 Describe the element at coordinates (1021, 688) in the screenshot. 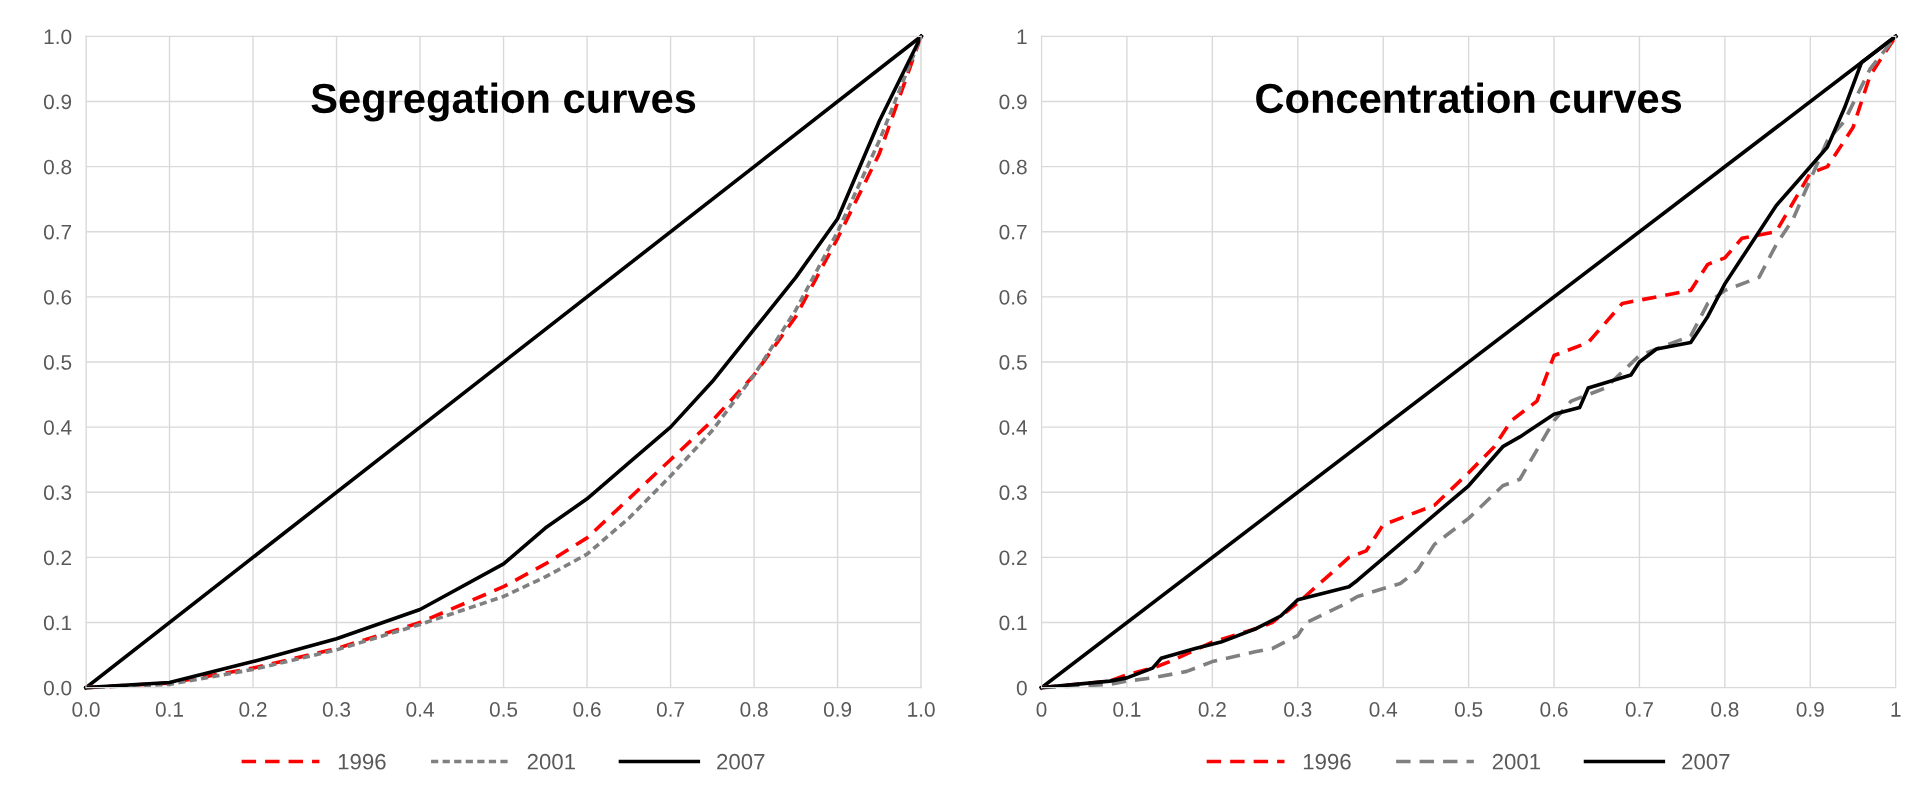

I see `y-tick-label: 0` at that location.